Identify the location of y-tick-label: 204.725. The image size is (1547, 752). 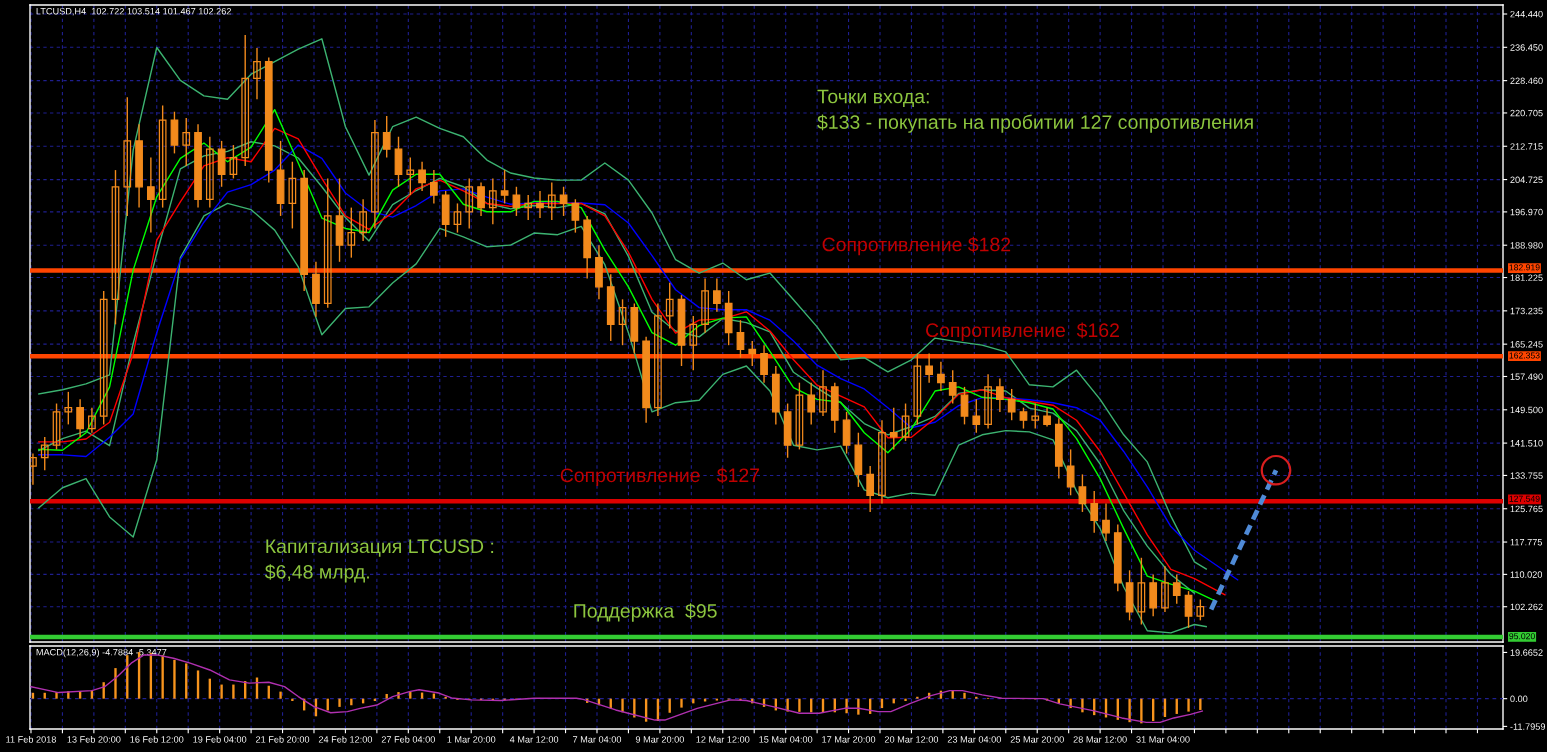
(1526, 179).